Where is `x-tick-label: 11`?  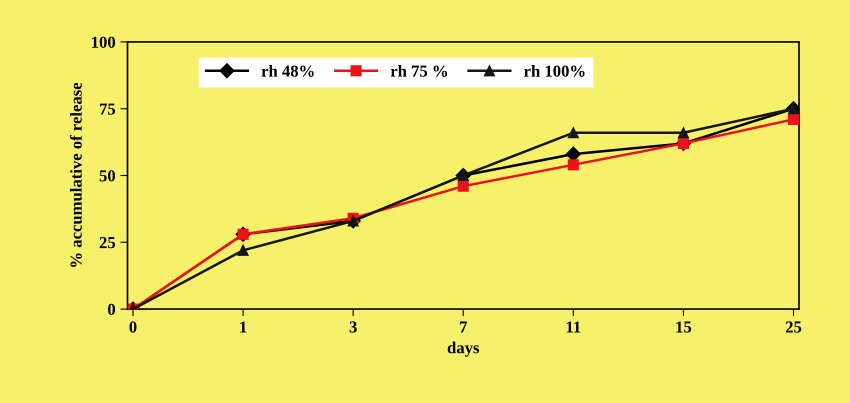
x-tick-label: 11 is located at coordinates (573, 326).